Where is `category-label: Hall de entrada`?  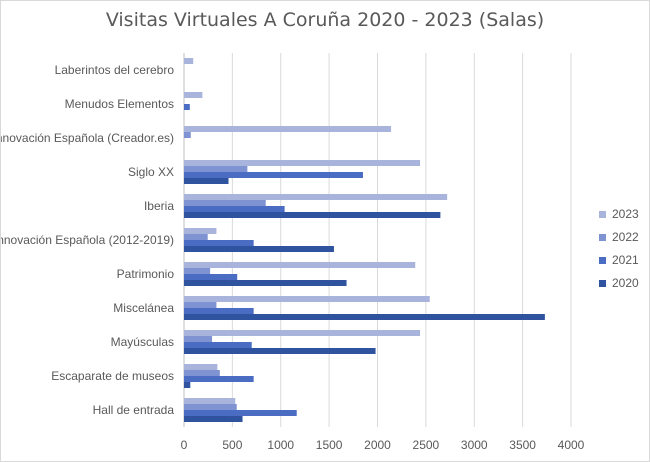
category-label: Hall de entrada is located at coordinates (134, 410).